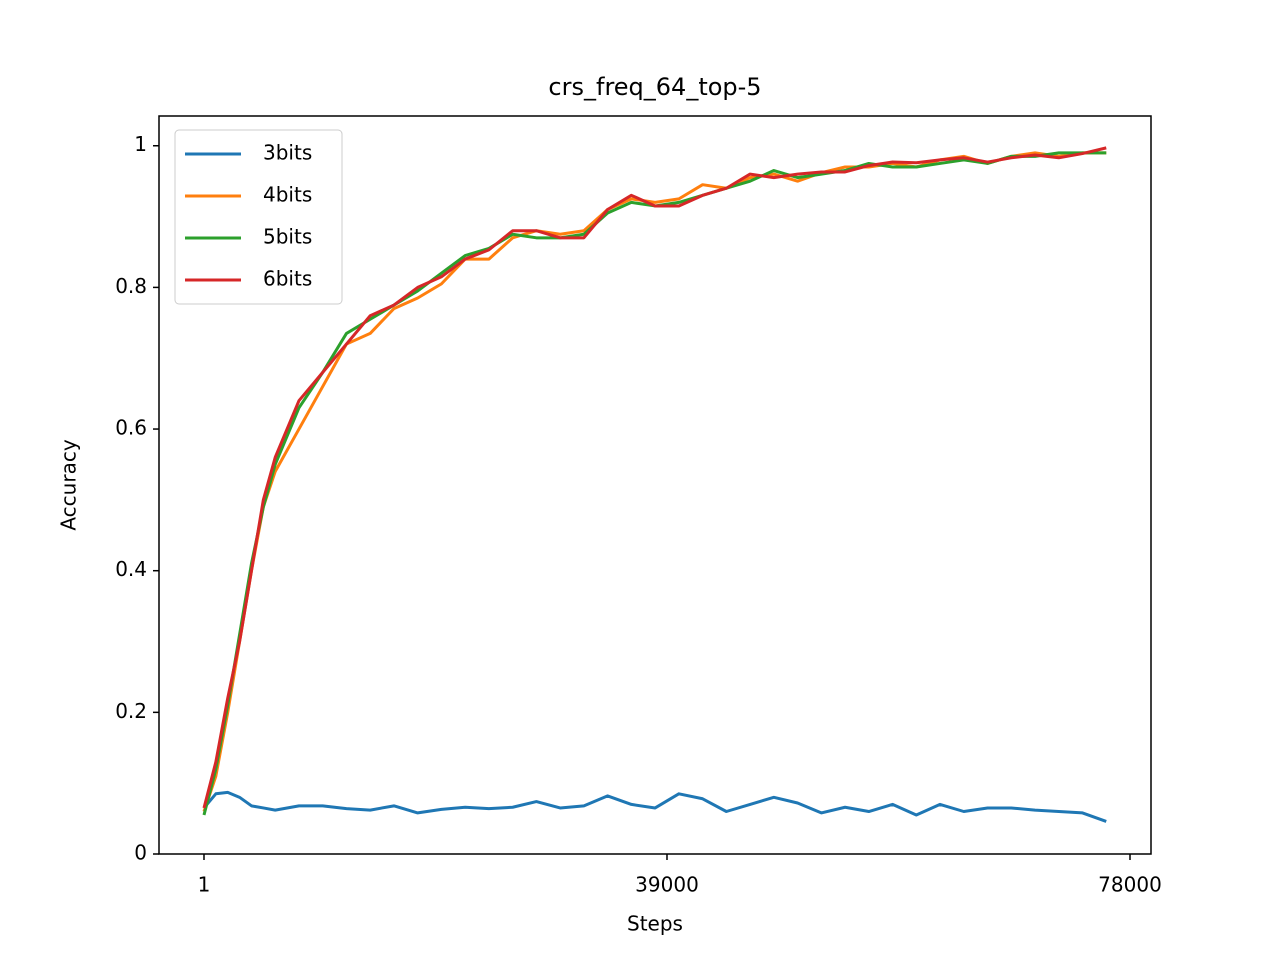  I want to click on legend-box, so click(258, 217).